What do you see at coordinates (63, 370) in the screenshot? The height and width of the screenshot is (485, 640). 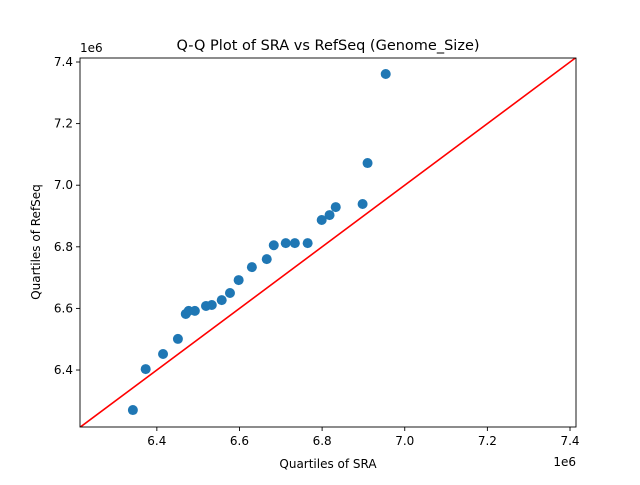 I see `y-tick-label-0: 6.4` at bounding box center [63, 370].